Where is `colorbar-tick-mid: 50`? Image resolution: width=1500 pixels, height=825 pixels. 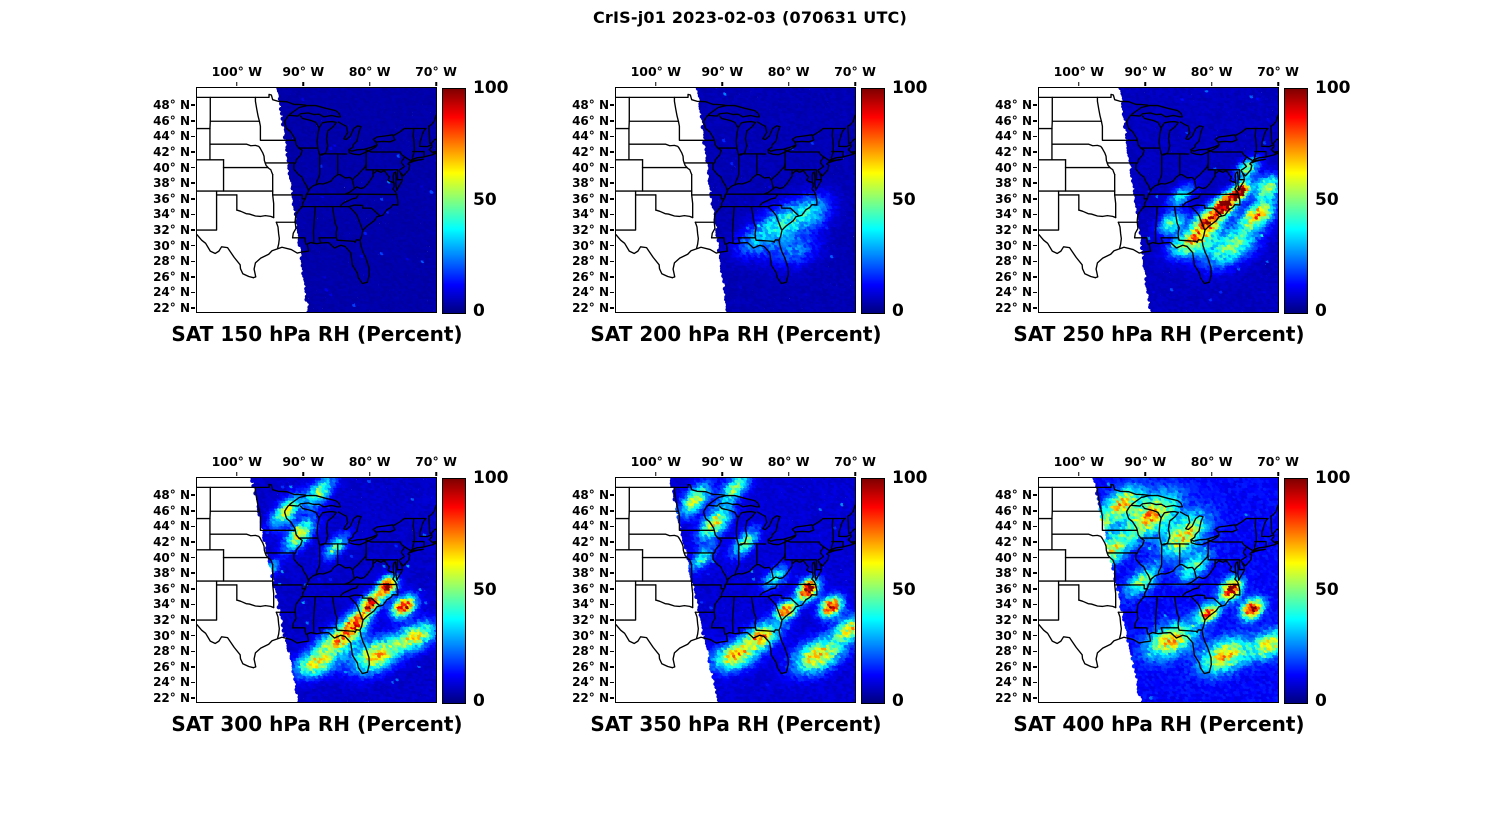 colorbar-tick-mid: 50 is located at coordinates (485, 200).